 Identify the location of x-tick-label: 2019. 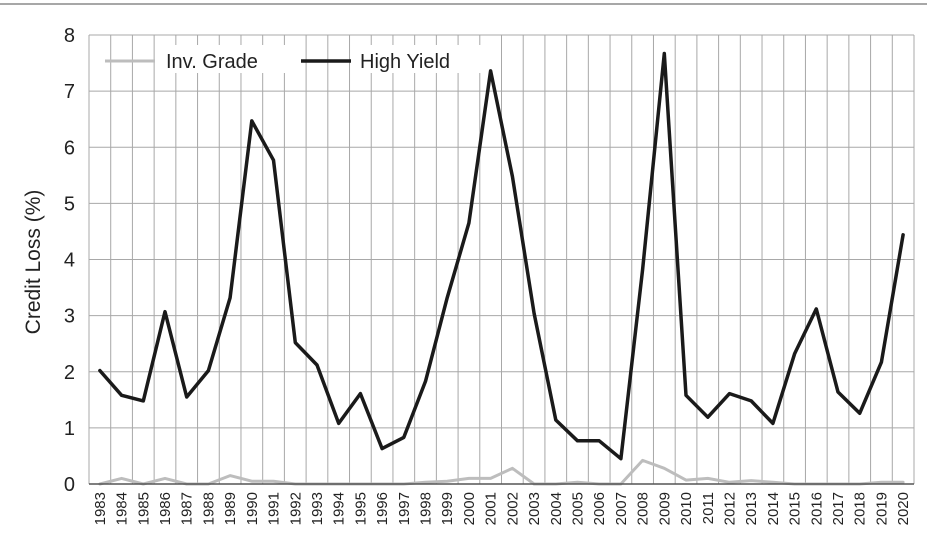
(881, 508).